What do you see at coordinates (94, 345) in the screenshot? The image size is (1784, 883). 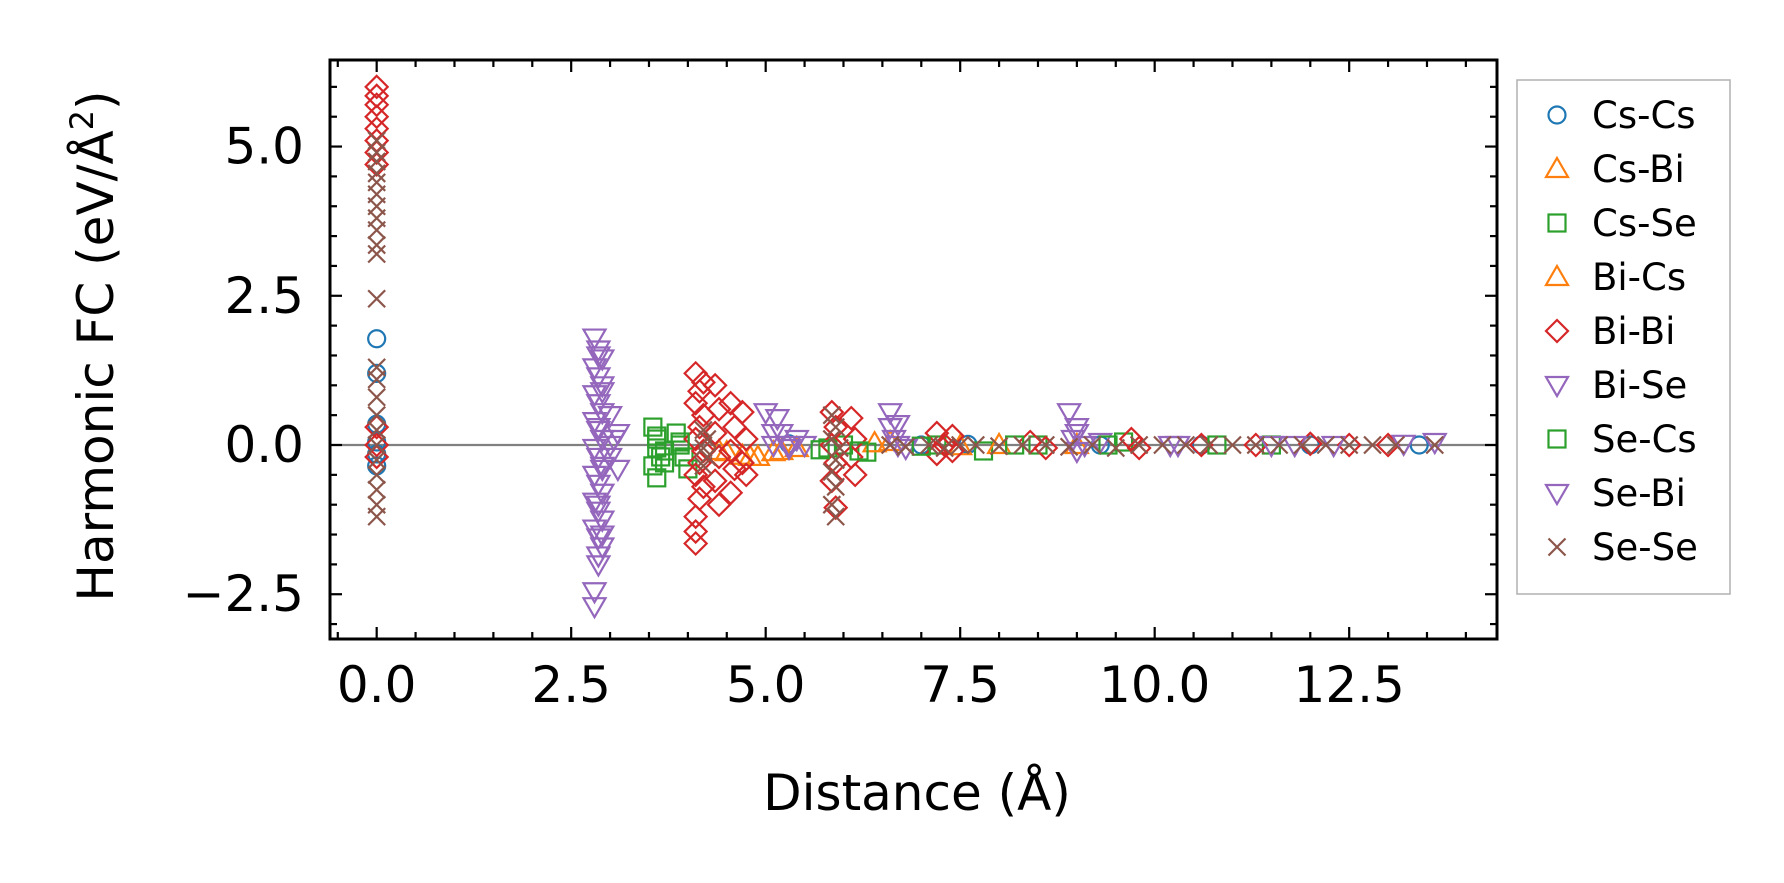 I see `y-axis-label: Harmonic FC (eV/Å2)` at bounding box center [94, 345].